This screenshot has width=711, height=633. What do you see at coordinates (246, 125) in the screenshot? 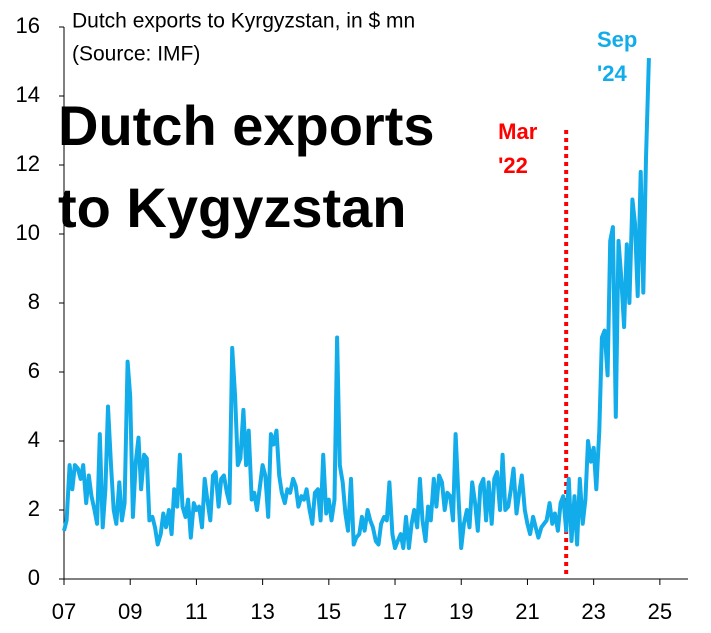
I see `overlay-title: Dutch exports` at bounding box center [246, 125].